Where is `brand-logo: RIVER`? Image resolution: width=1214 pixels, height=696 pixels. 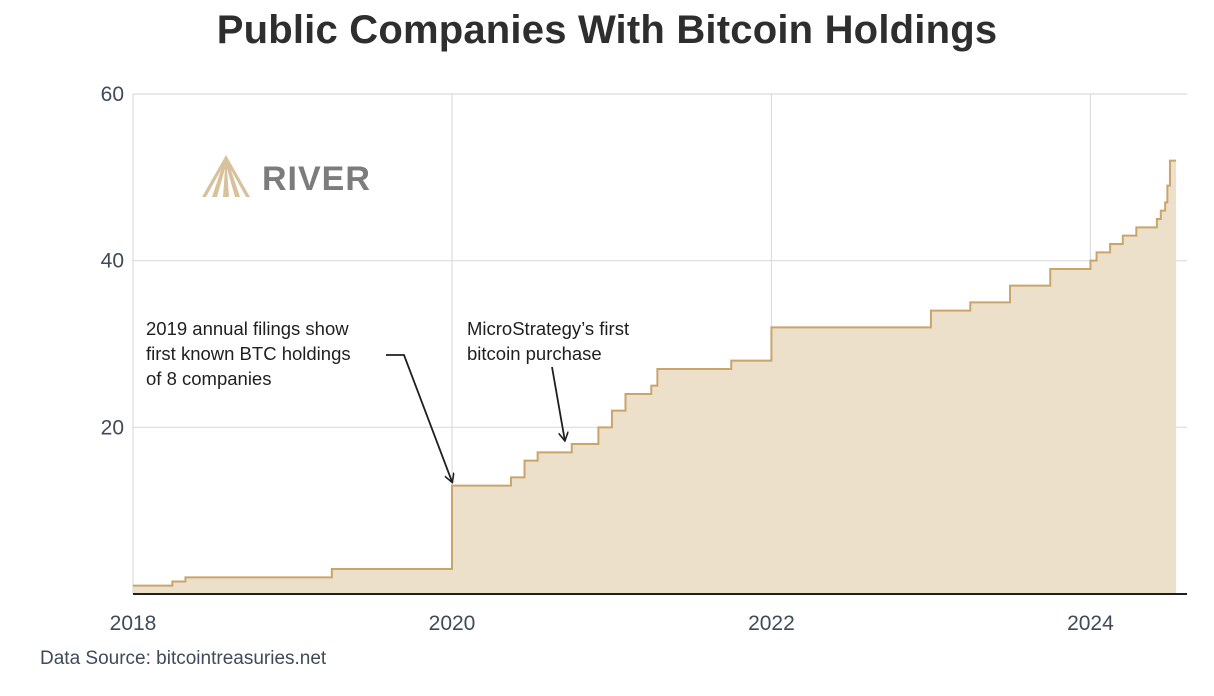 brand-logo: RIVER is located at coordinates (286, 176).